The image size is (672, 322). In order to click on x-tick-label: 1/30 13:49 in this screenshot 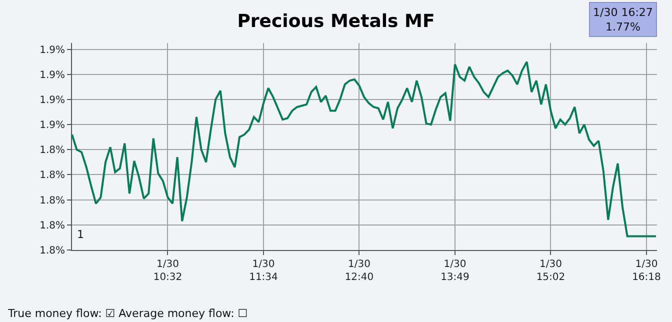, I will do `click(455, 271)`.